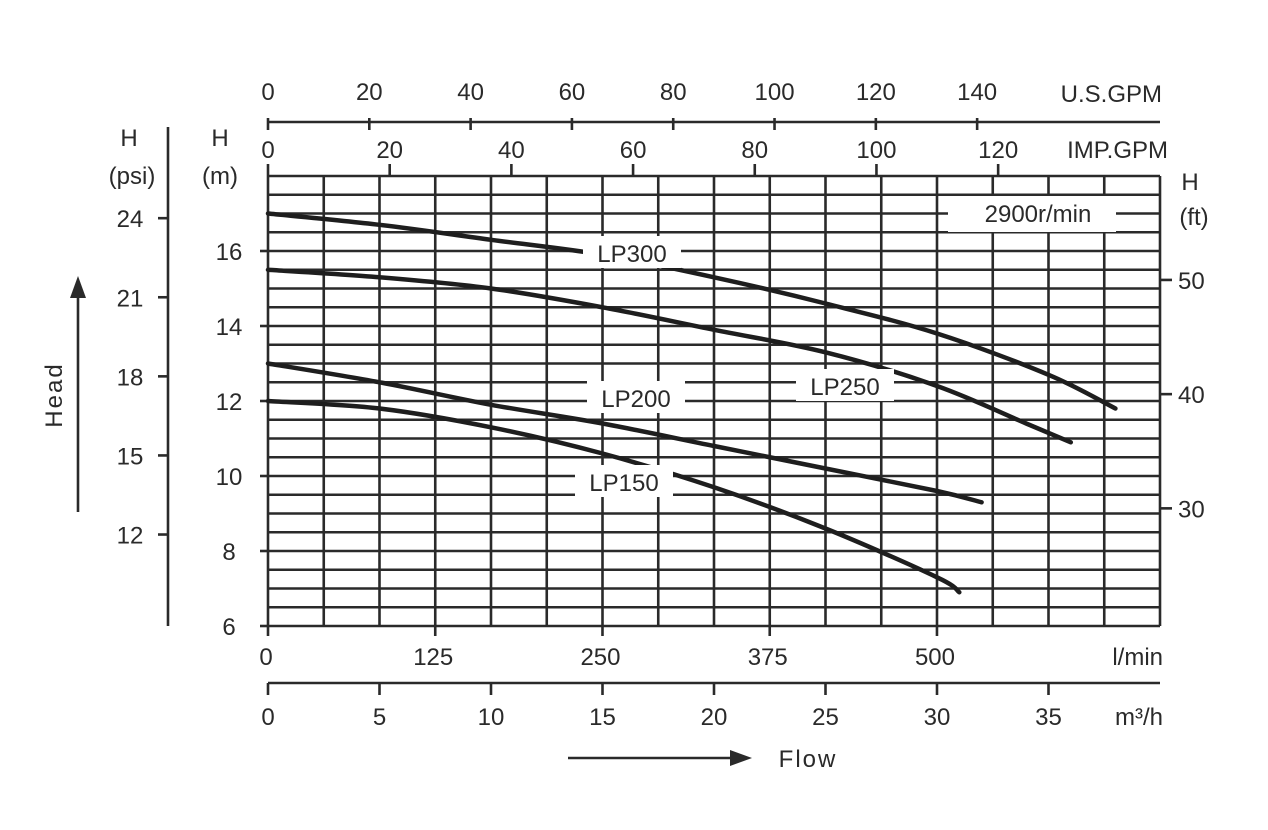 Image resolution: width=1268 pixels, height=830 pixels. Describe the element at coordinates (229, 327) in the screenshot. I see `m-tick-label: 14` at that location.